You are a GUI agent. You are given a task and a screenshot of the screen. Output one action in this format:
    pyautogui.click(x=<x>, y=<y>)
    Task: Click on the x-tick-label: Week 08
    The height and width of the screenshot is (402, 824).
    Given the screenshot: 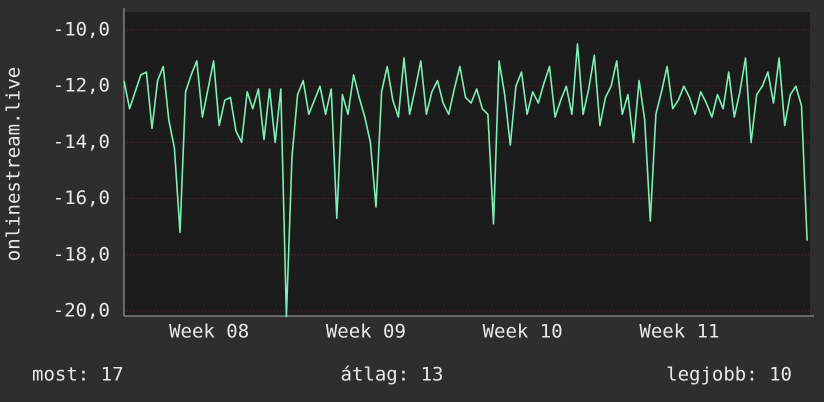 What is the action you would take?
    pyautogui.click(x=209, y=332)
    